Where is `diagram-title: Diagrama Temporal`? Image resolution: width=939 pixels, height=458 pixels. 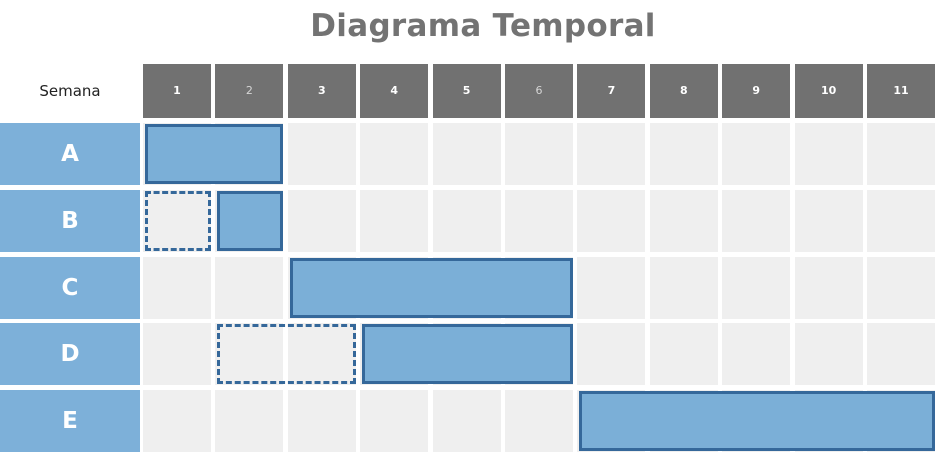 diagram-title: Diagrama Temporal is located at coordinates (483, 26).